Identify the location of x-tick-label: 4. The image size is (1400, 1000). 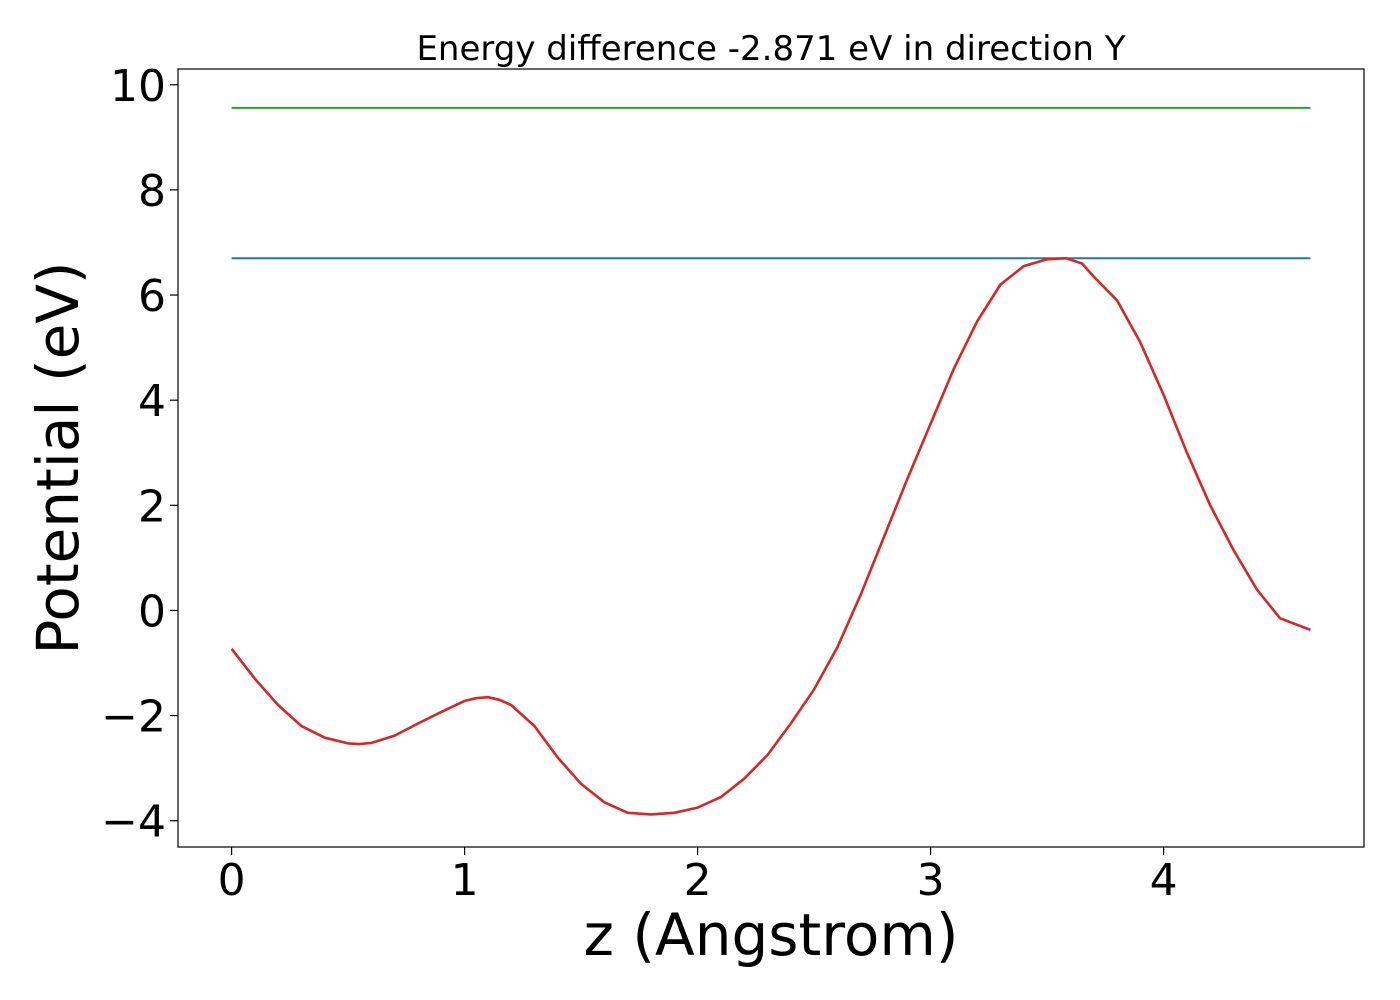
(1164, 880).